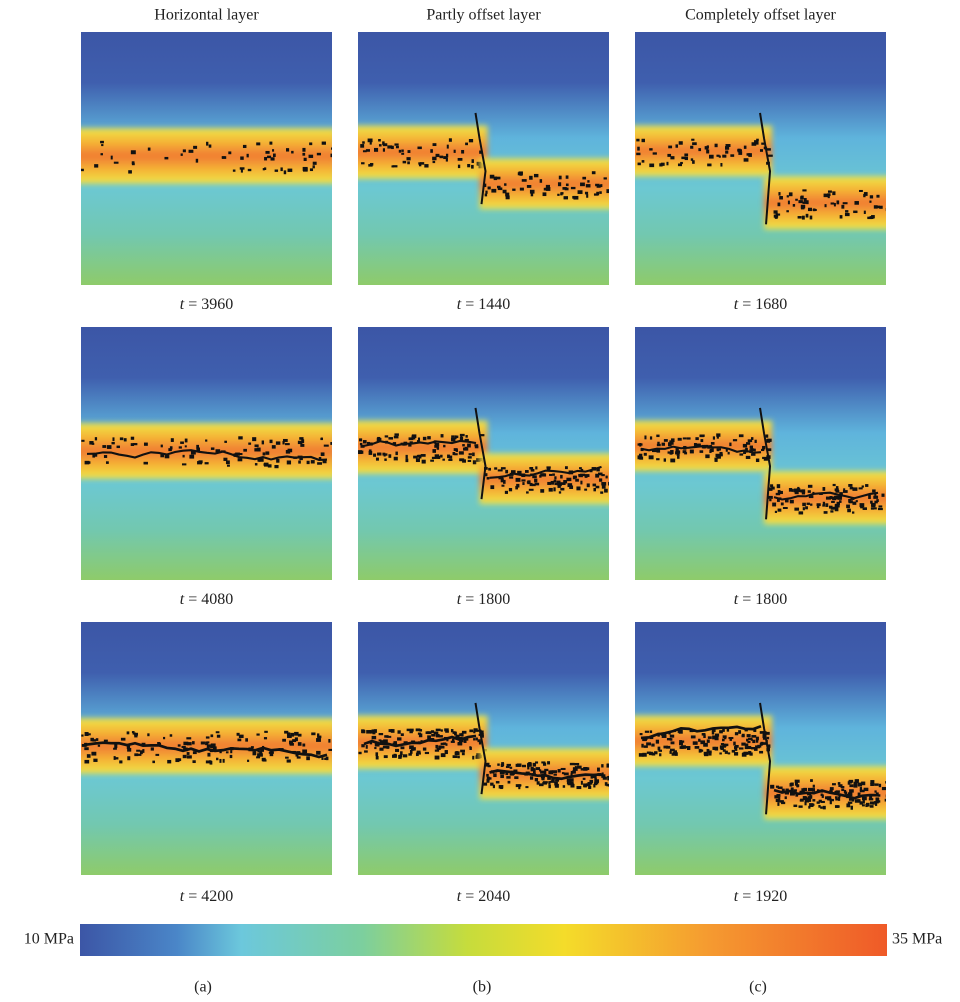  What do you see at coordinates (758, 987) in the screenshot?
I see `subfigure-label: (c)` at bounding box center [758, 987].